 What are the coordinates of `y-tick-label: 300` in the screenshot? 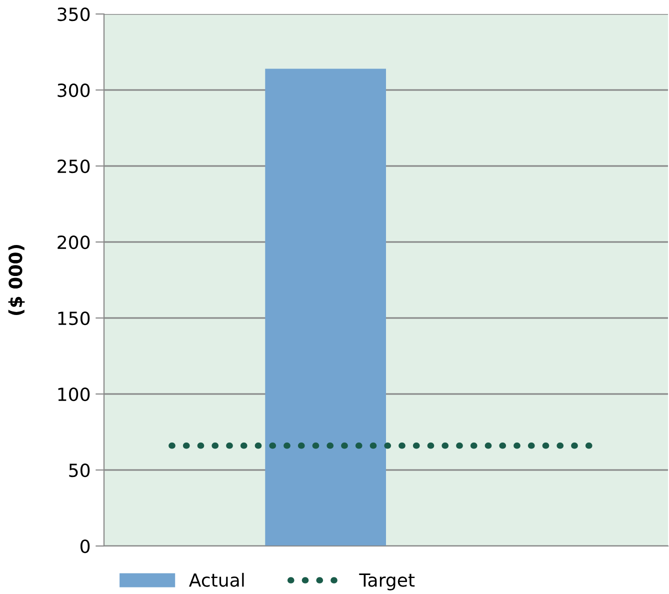 It's located at (74, 90).